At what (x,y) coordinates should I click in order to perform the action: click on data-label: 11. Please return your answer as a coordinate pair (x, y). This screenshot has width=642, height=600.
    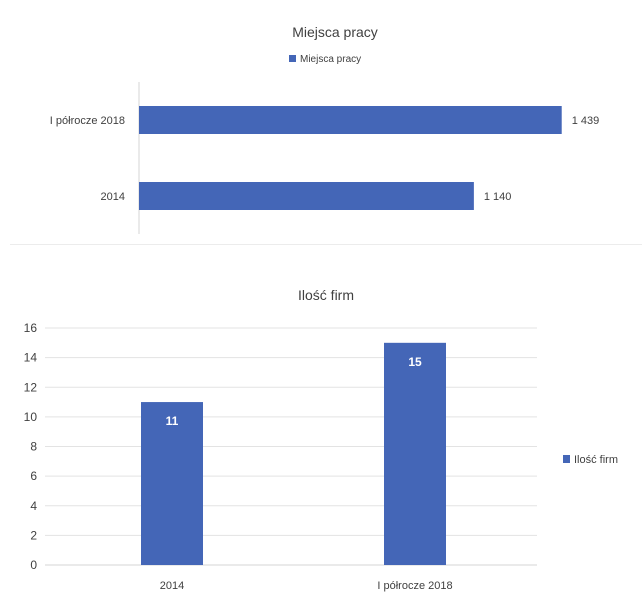
    Looking at the image, I should click on (172, 421).